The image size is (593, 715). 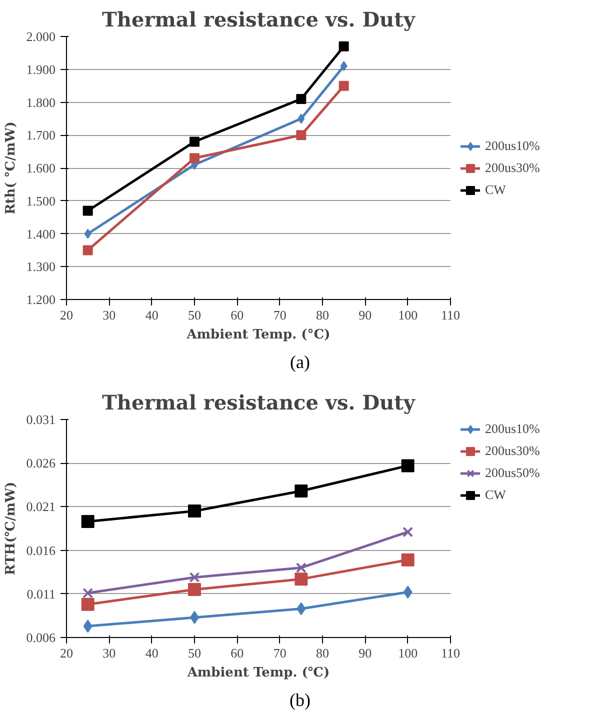 What do you see at coordinates (300, 700) in the screenshot?
I see `text: (b)` at bounding box center [300, 700].